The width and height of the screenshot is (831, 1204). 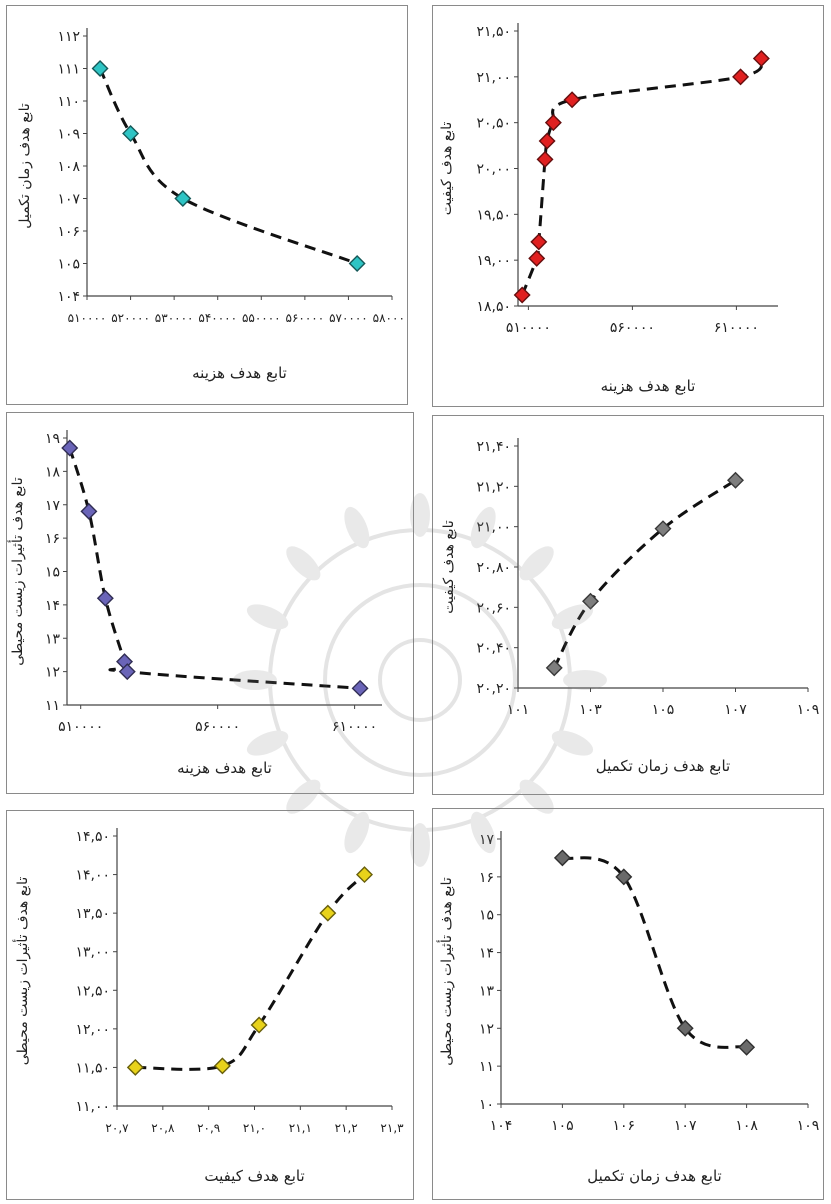 What do you see at coordinates (53, 472) in the screenshot?
I see `y-tick-label: ۱۸` at bounding box center [53, 472].